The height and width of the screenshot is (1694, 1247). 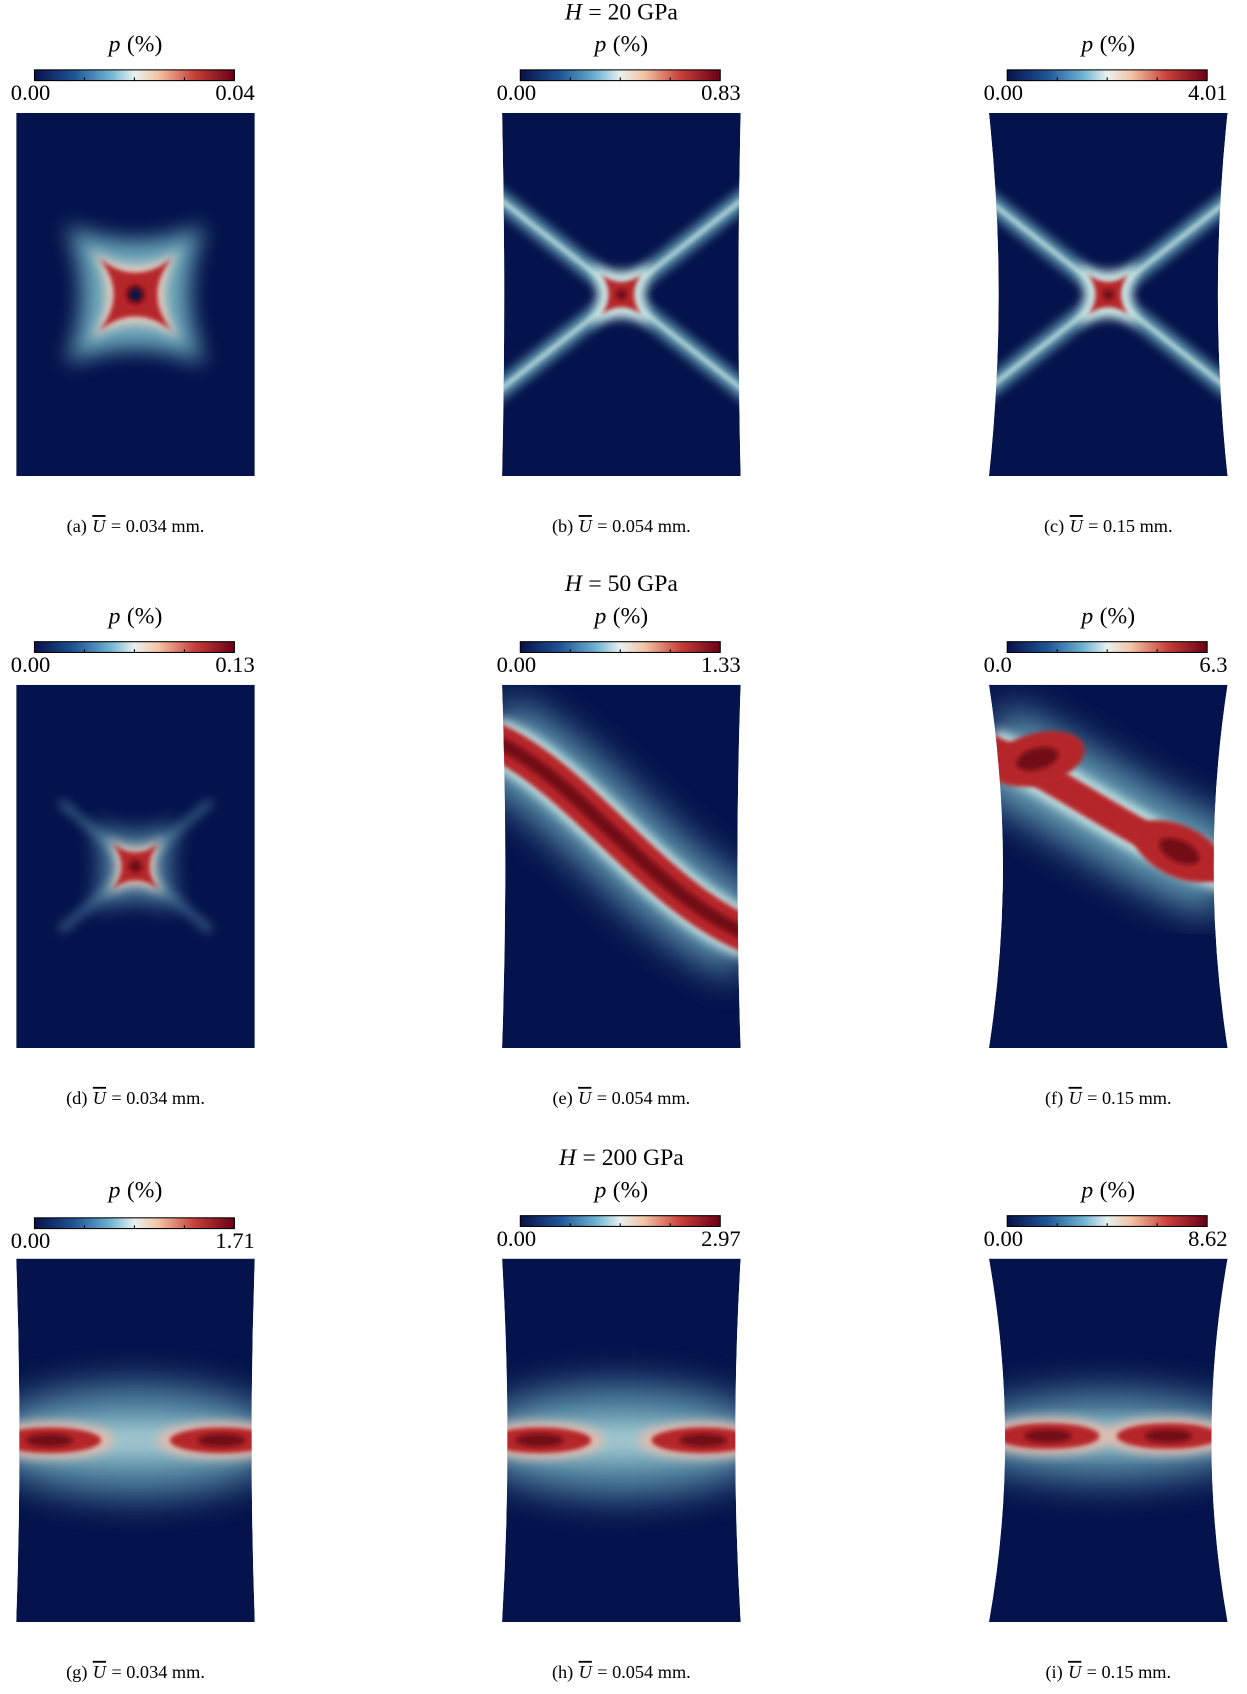 What do you see at coordinates (234, 1240) in the screenshot?
I see `colorbar-max: 1.71` at bounding box center [234, 1240].